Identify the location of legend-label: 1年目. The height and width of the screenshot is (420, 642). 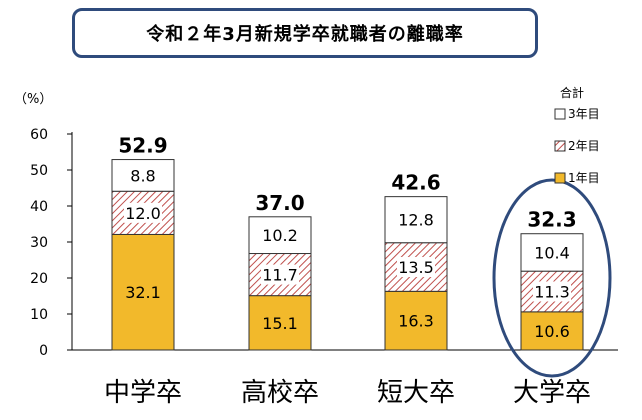
(584, 178).